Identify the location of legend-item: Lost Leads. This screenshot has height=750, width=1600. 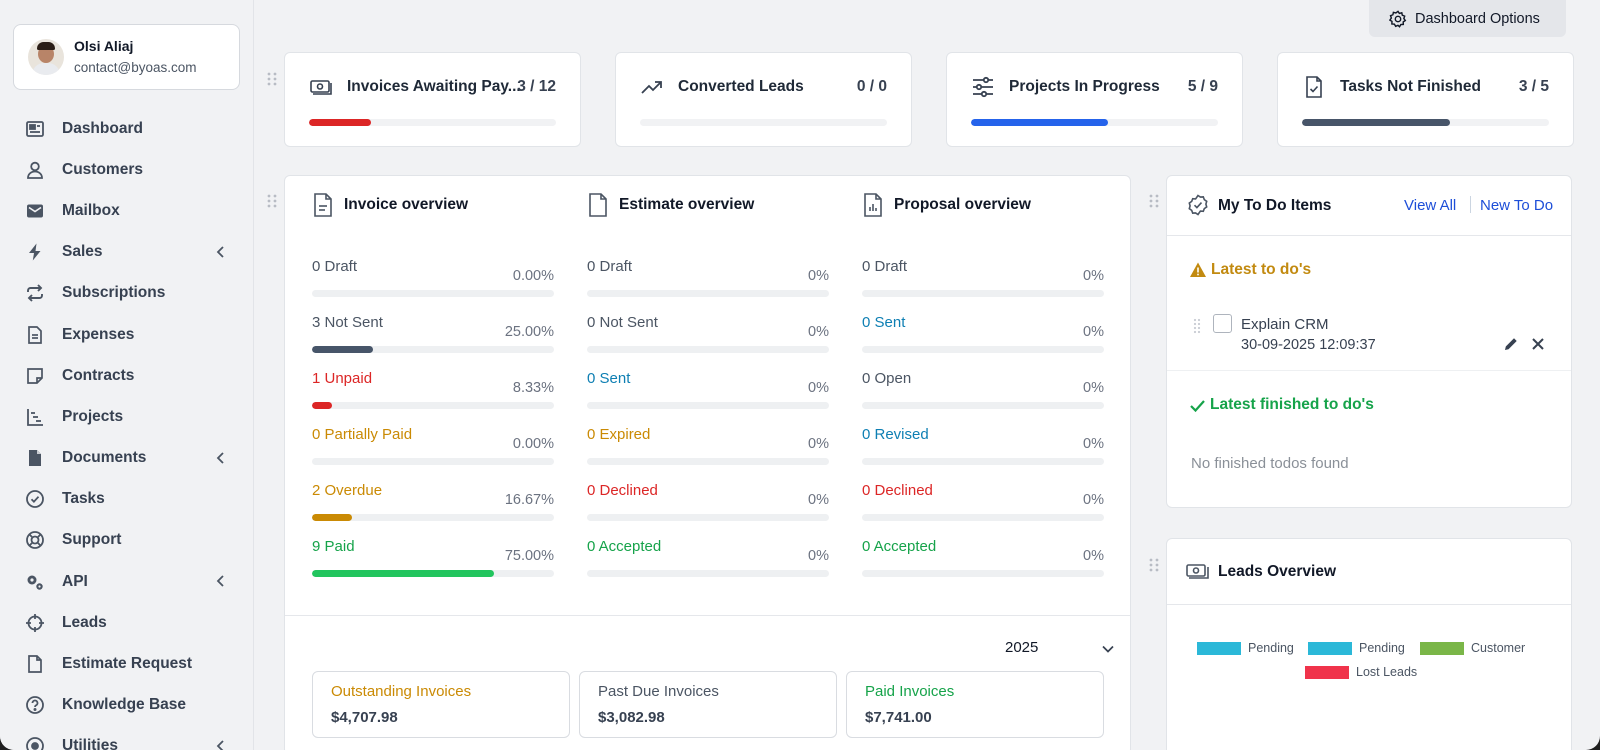
(1361, 672).